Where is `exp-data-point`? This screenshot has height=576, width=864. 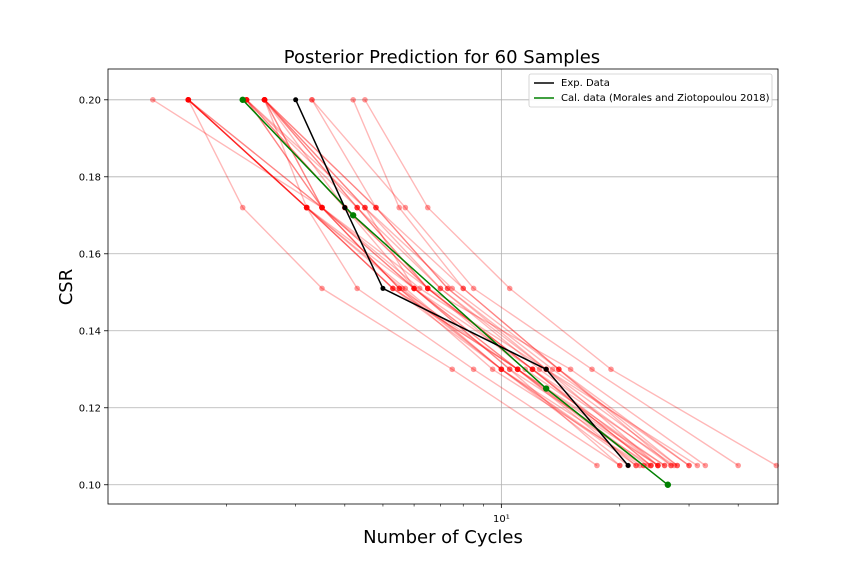
exp-data-point is located at coordinates (546, 369).